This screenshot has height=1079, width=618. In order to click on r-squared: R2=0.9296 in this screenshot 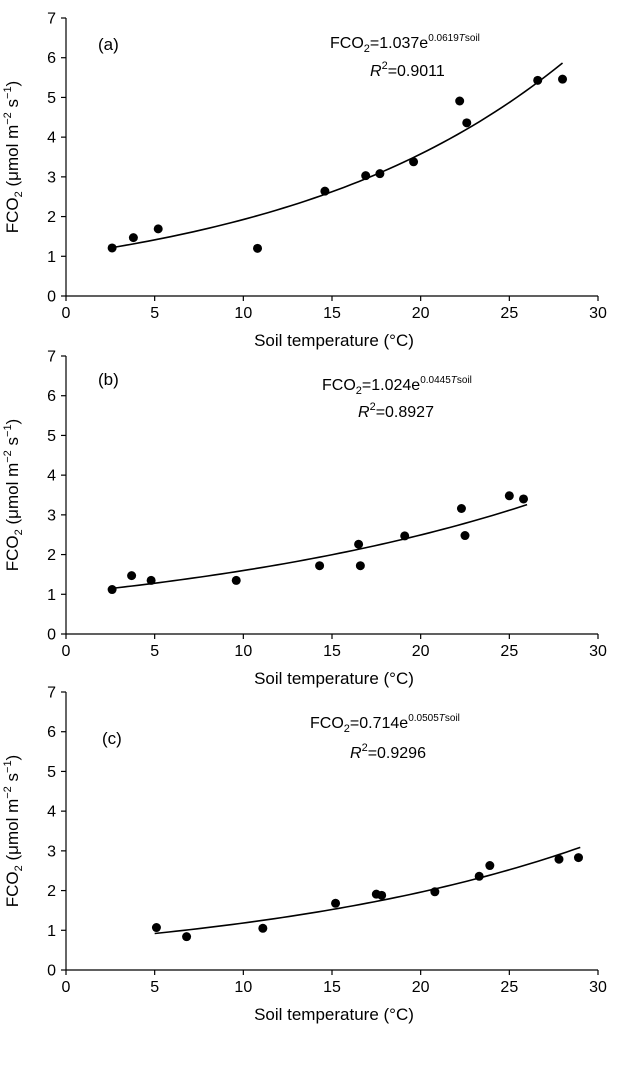, I will do `click(388, 752)`.